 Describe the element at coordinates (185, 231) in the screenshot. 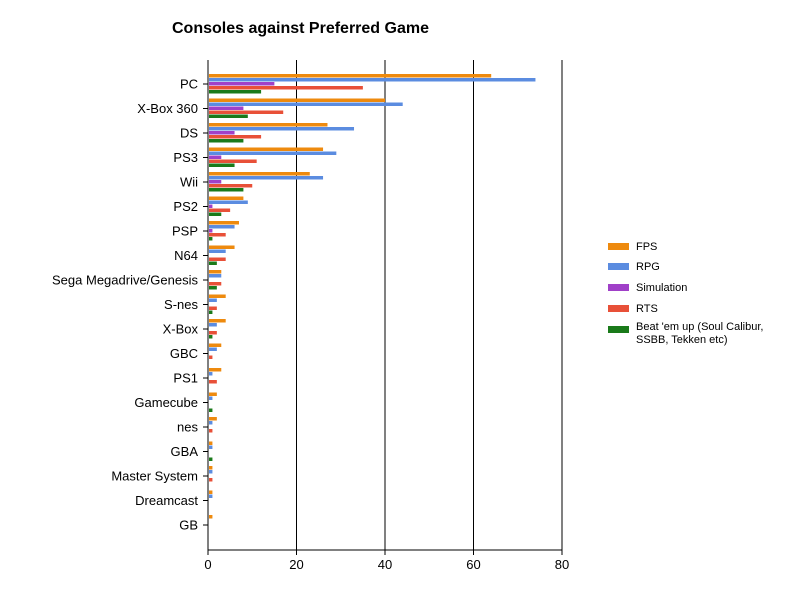

I see `category-label: PSP` at that location.